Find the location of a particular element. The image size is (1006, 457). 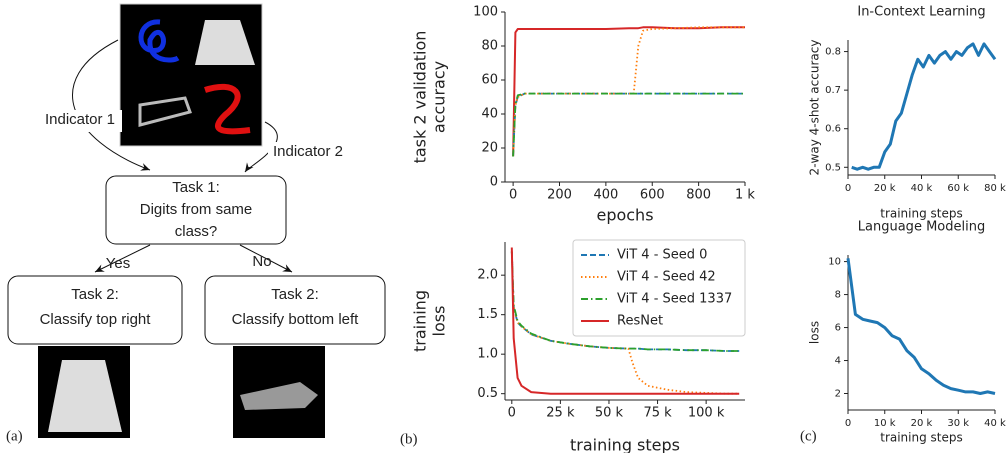

legend-label: ViT 4 - Seed 0 is located at coordinates (662, 255).